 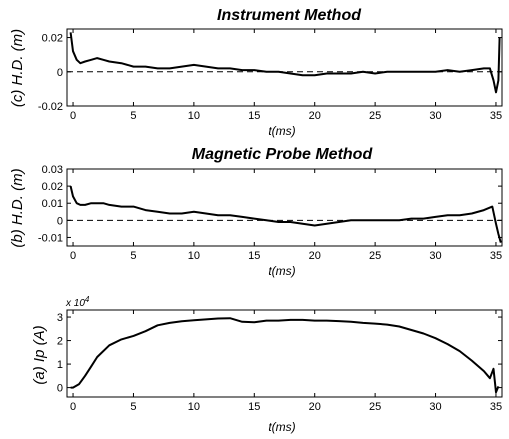 I want to click on y-tick-label: 1, so click(x=60, y=365).